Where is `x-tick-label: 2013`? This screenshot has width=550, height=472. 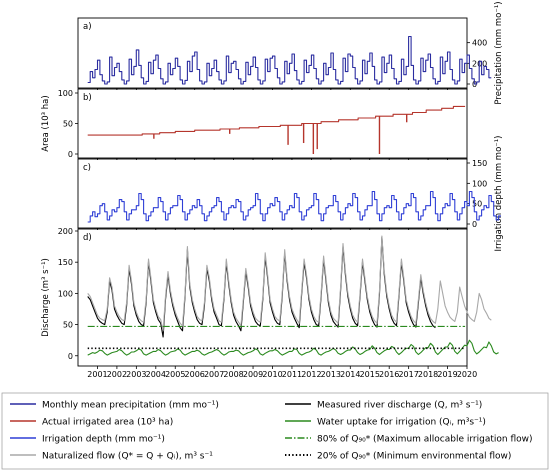 x-tick-label: 2013 is located at coordinates (331, 374).